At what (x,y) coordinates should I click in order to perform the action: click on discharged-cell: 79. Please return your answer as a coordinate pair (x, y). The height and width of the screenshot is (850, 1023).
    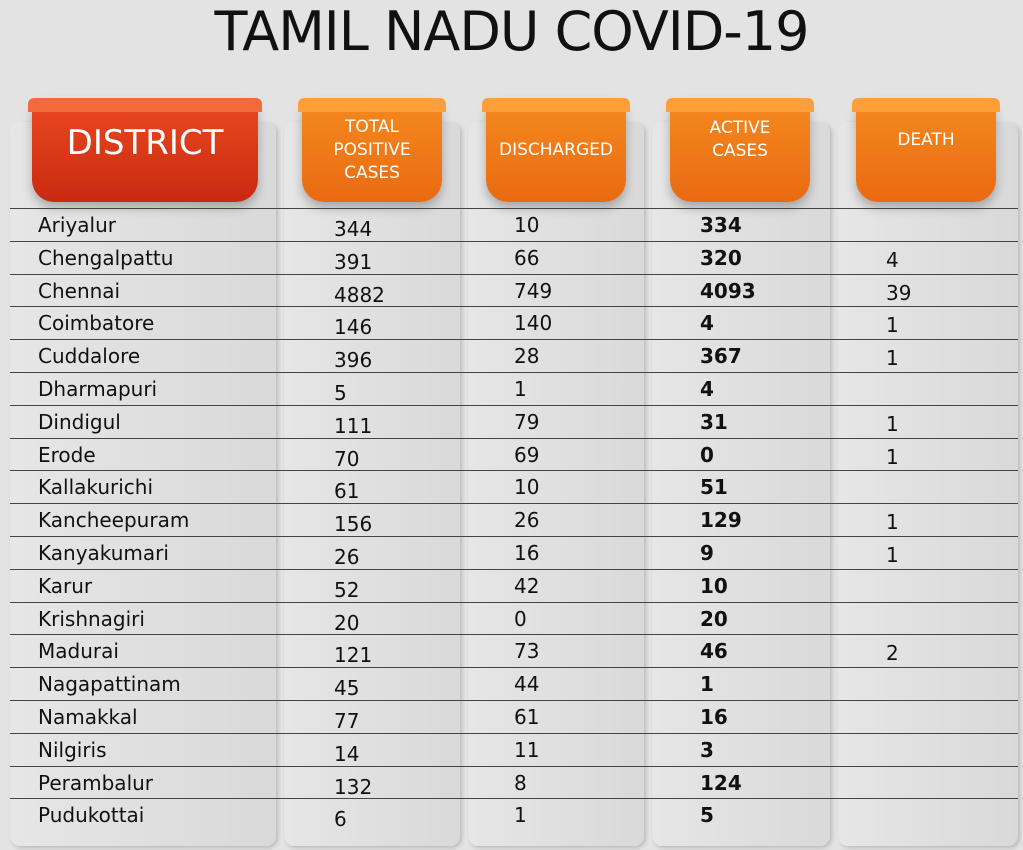
    Looking at the image, I should click on (527, 421).